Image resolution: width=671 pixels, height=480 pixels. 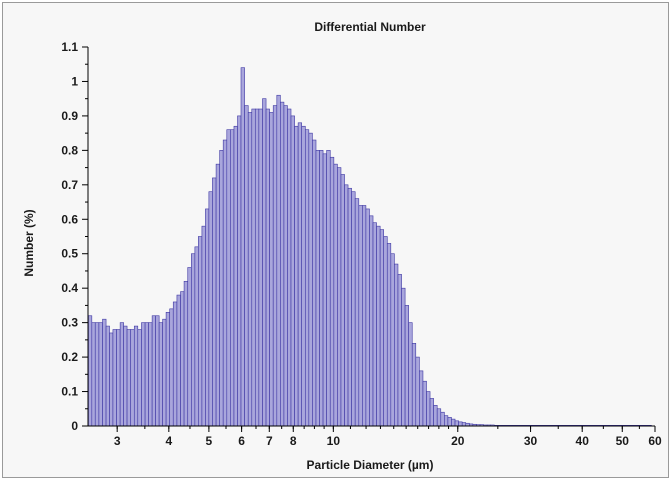 I want to click on x-tick-label: 10, so click(x=334, y=441).